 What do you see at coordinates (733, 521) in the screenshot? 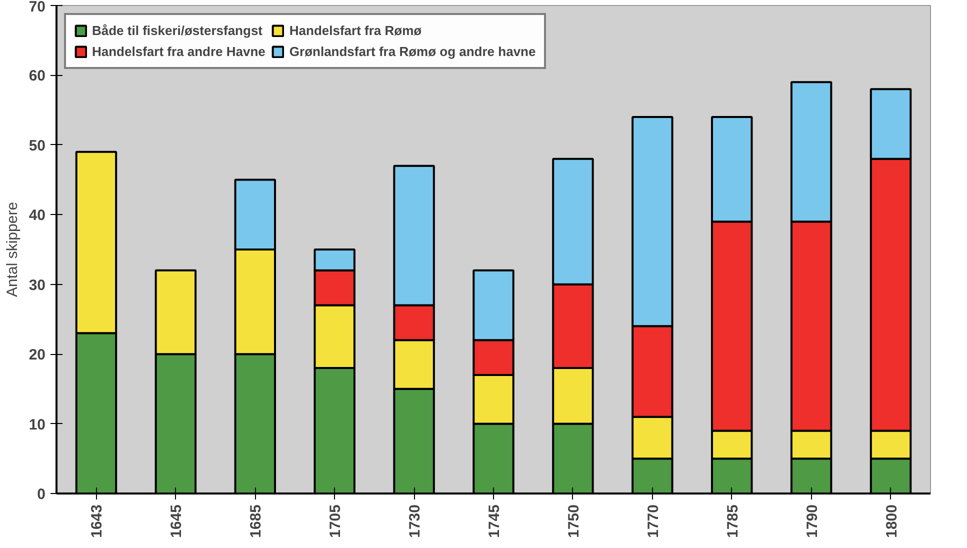
I see `x-tick-label: 1785` at bounding box center [733, 521].